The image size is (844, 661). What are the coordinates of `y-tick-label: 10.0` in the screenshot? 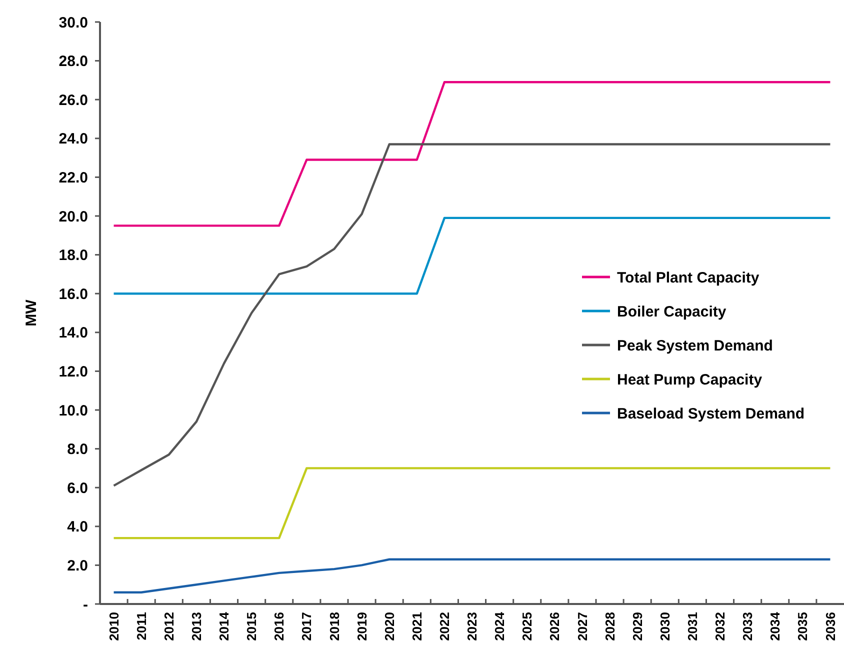 It's located at (73, 411).